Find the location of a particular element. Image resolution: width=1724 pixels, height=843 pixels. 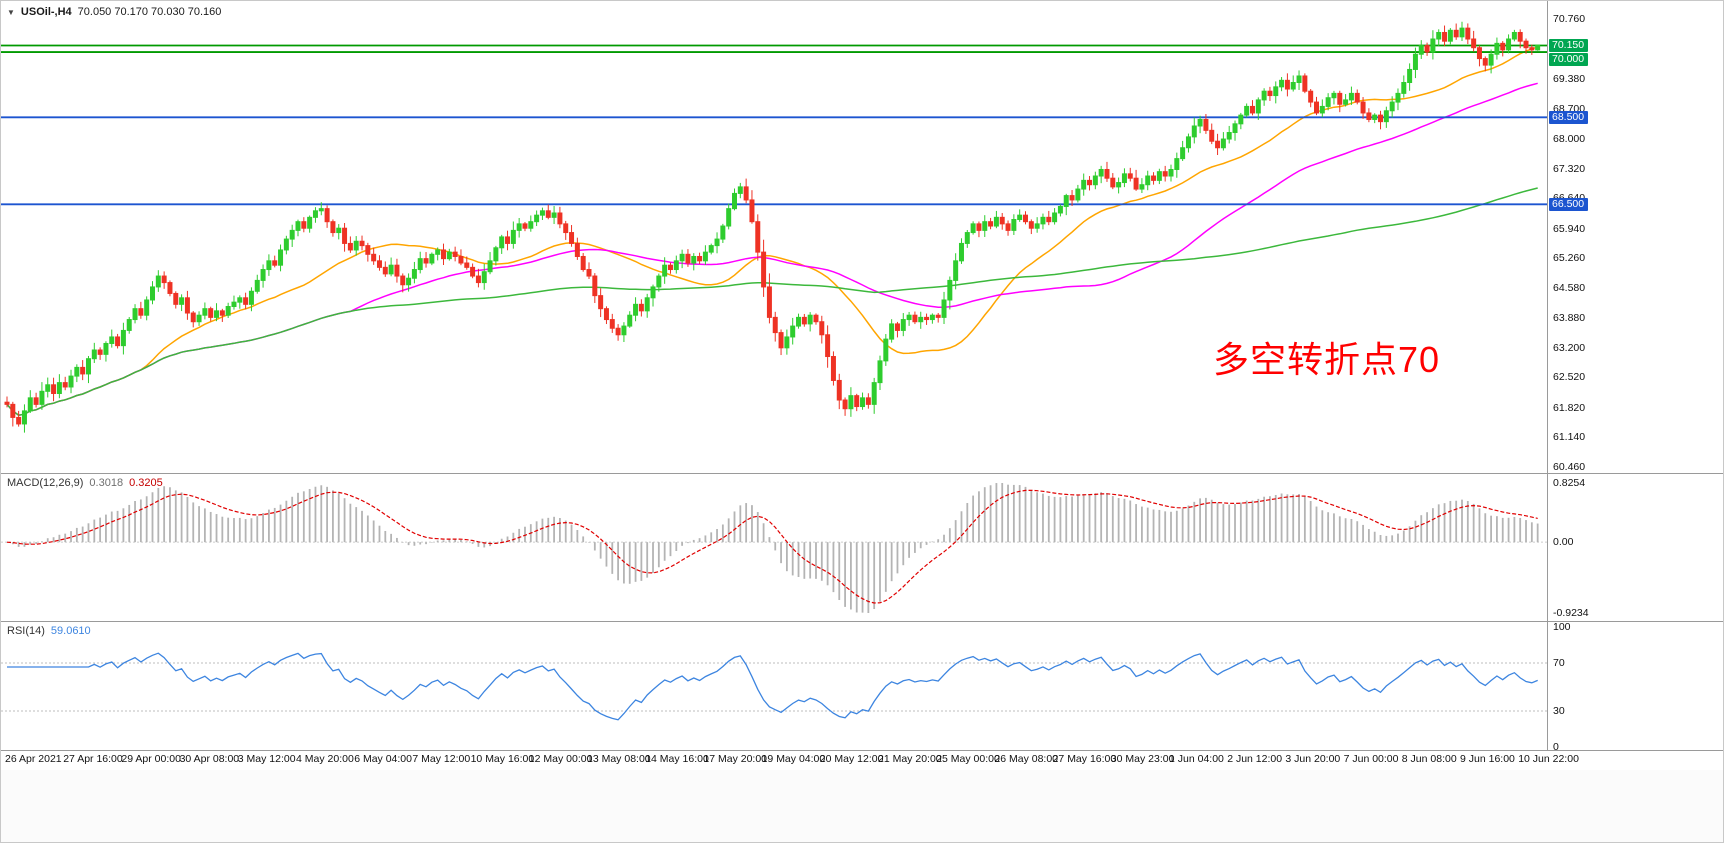

macd-signal-value: 0.3205 is located at coordinates (146, 483).